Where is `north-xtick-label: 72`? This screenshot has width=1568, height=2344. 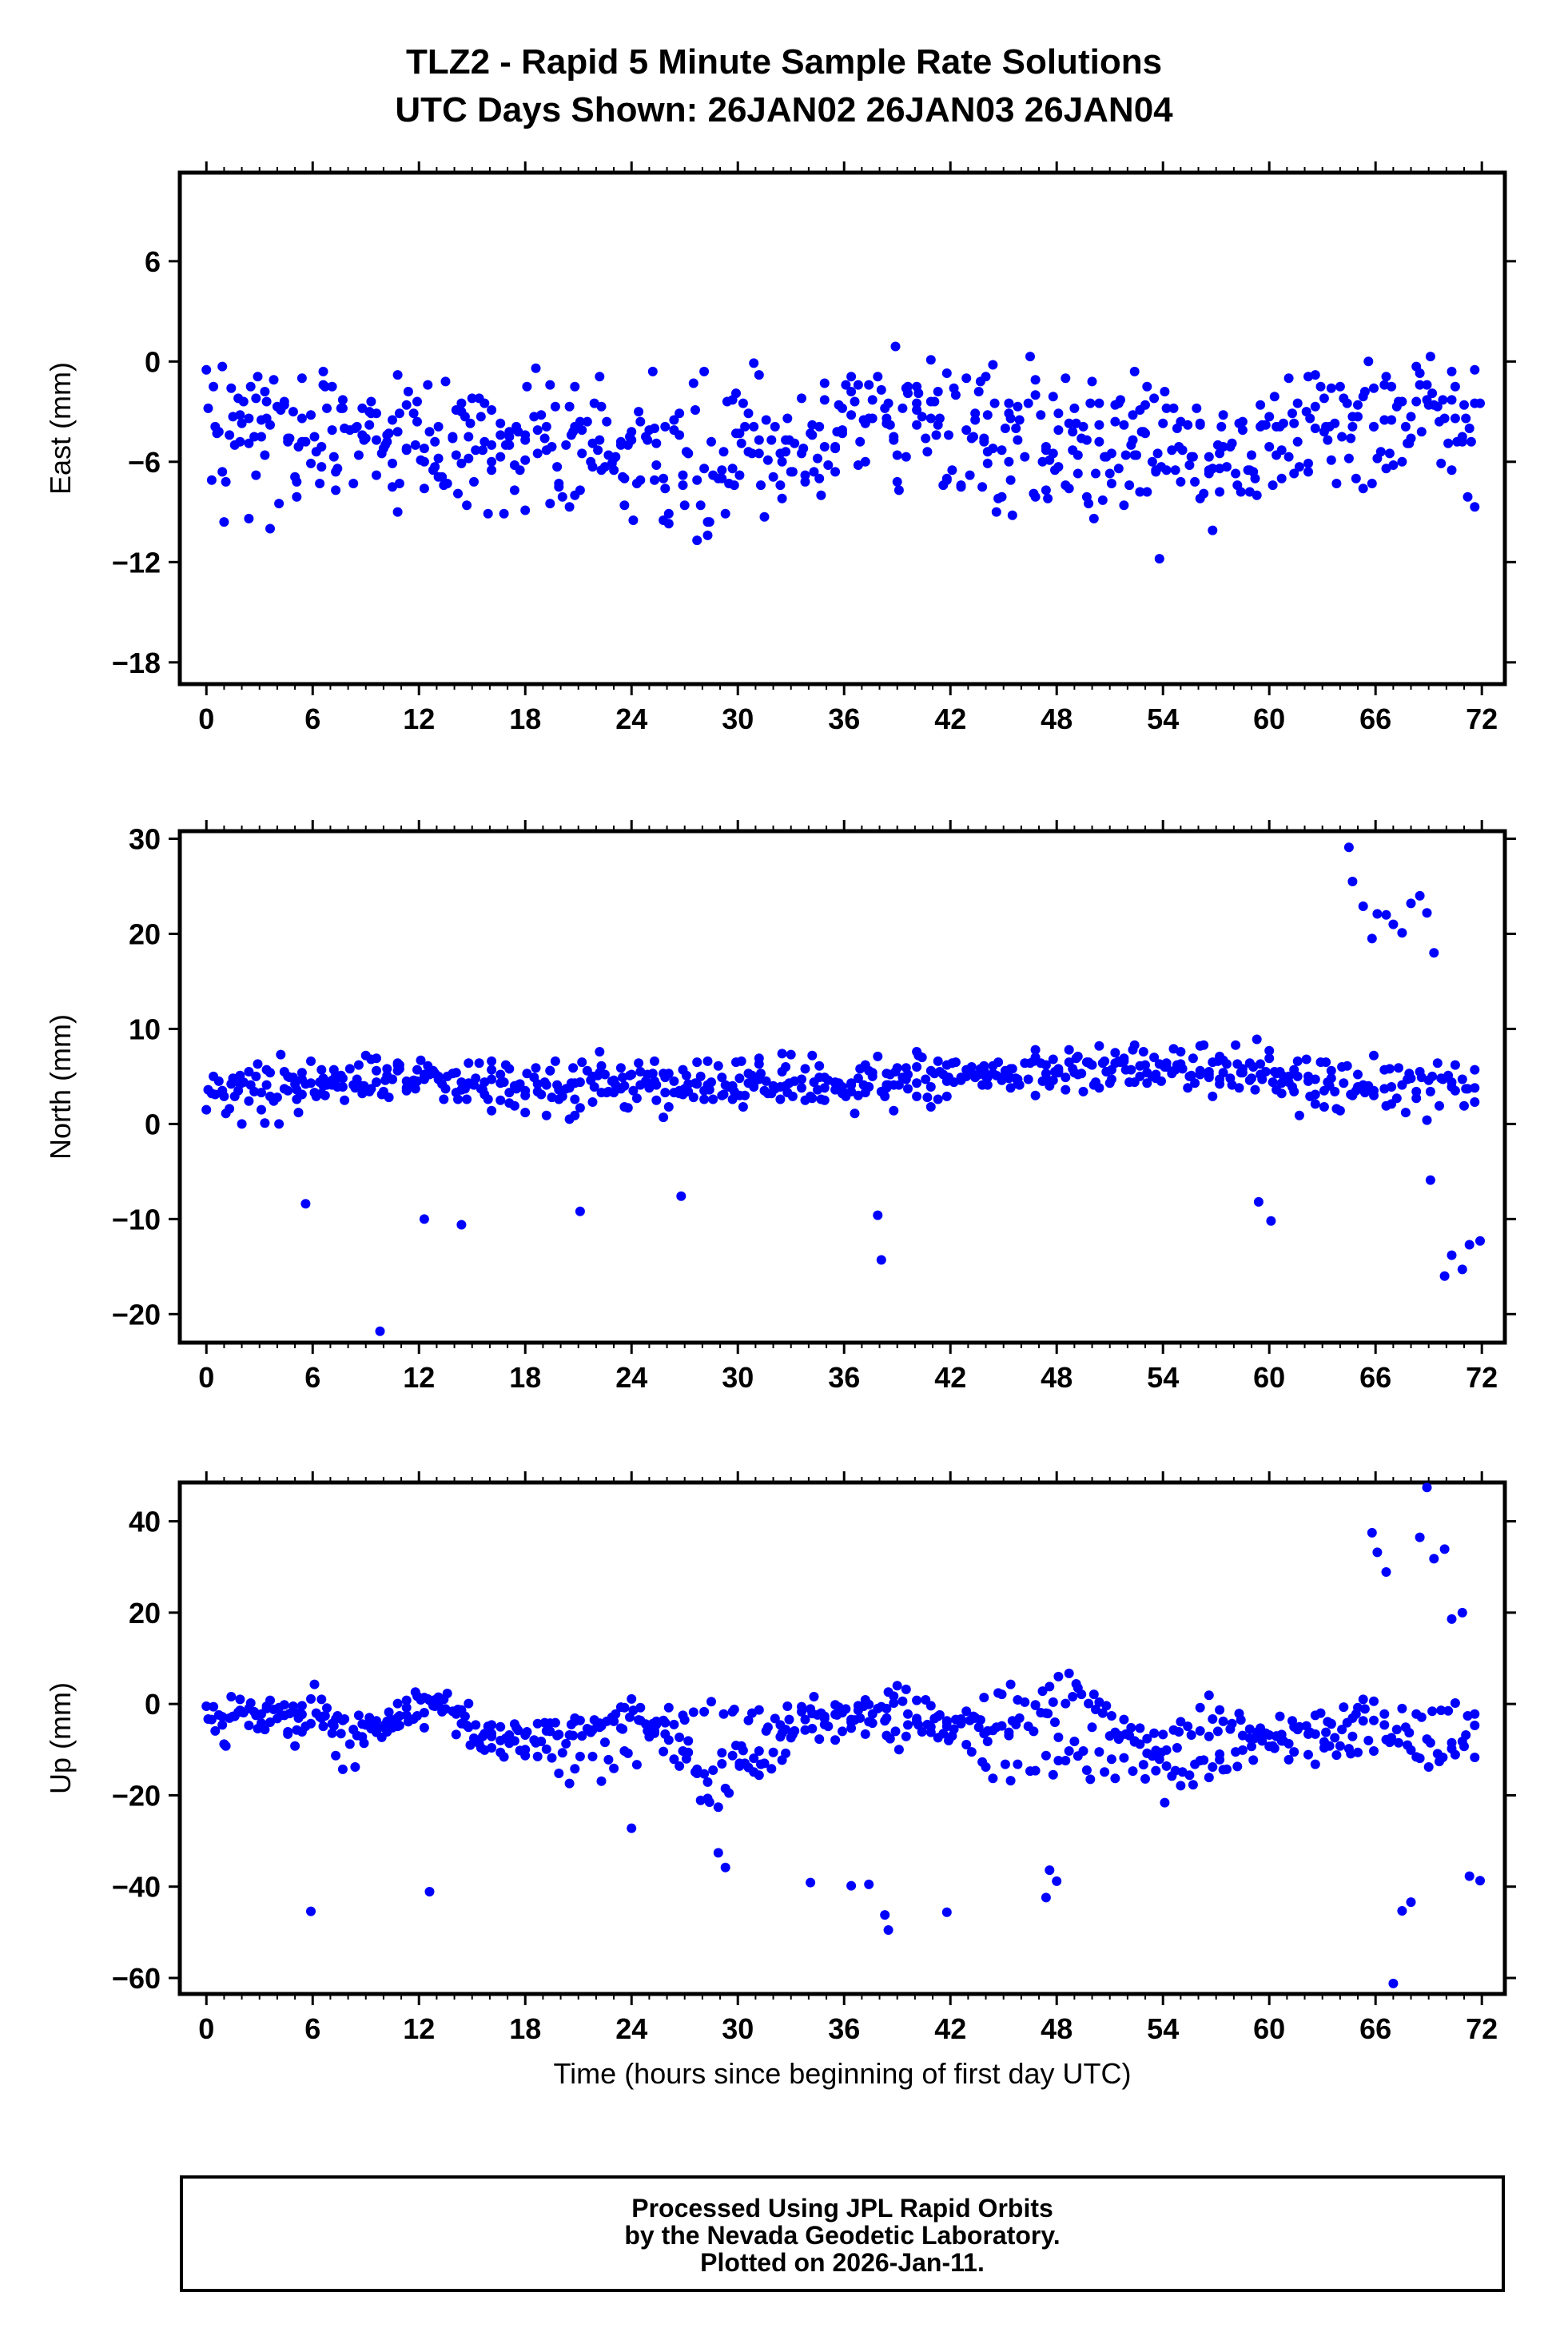 north-xtick-label: 72 is located at coordinates (1482, 1378).